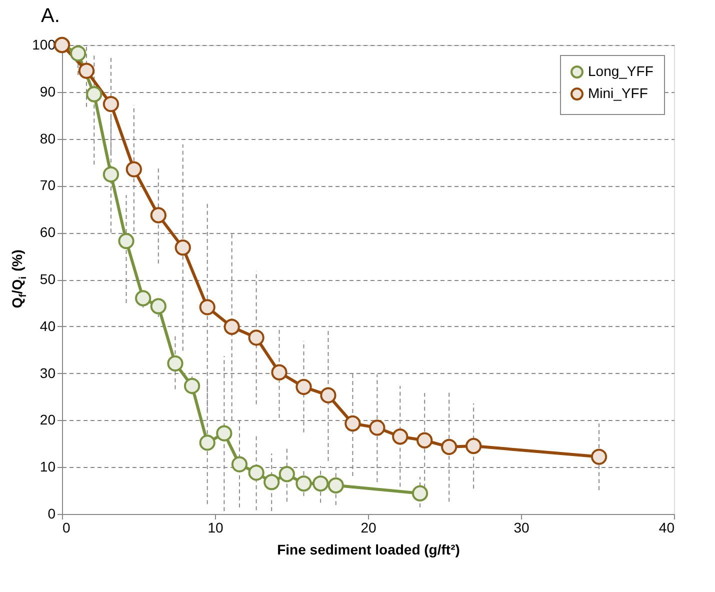 Image resolution: width=715 pixels, height=592 pixels. I want to click on y-tick-label: 30, so click(48, 372).